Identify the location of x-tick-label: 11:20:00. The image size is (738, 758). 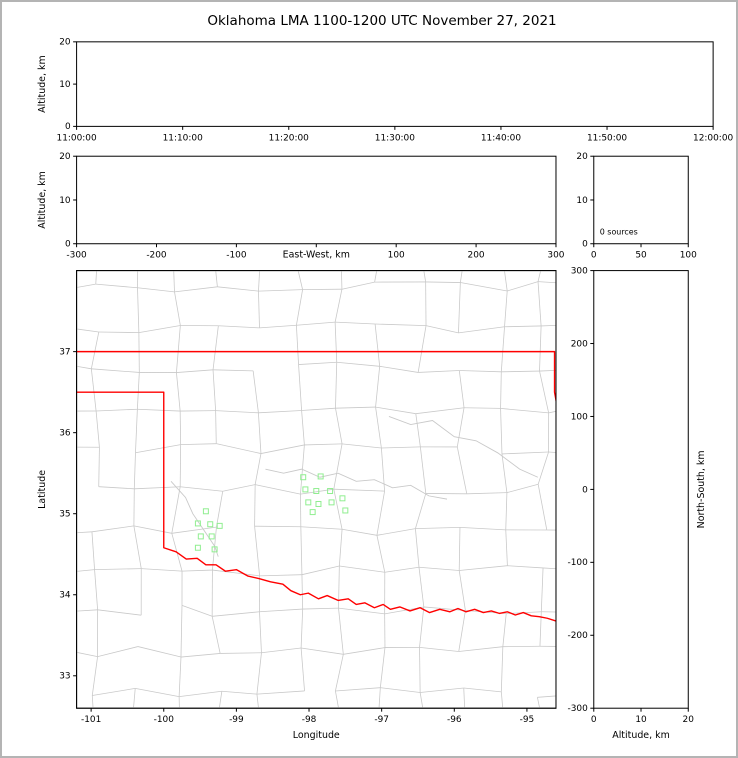
(289, 138).